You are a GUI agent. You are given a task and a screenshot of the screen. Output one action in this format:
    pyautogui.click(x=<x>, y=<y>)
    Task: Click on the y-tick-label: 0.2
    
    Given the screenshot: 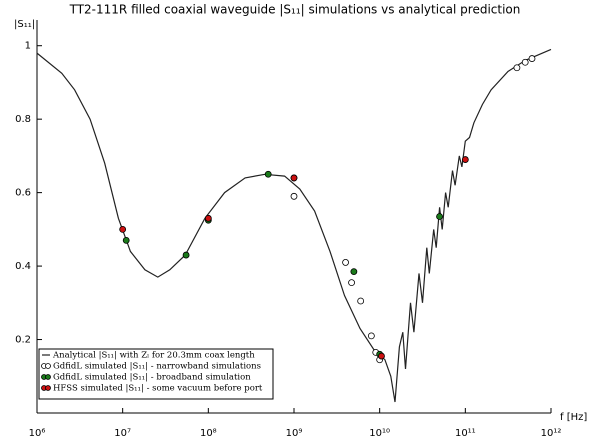 What is the action you would take?
    pyautogui.click(x=23, y=340)
    